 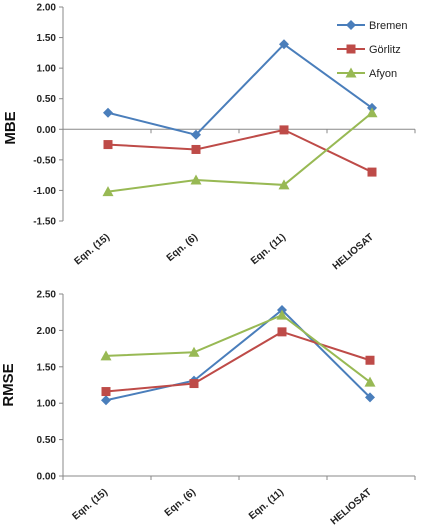 What do you see at coordinates (388, 26) in the screenshot?
I see `legend-label: Bremen` at bounding box center [388, 26].